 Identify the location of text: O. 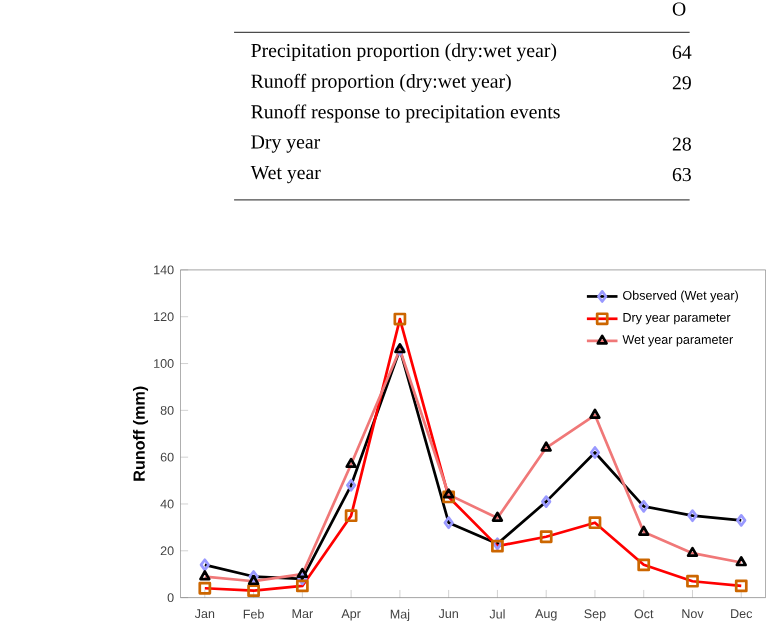
(679, 9).